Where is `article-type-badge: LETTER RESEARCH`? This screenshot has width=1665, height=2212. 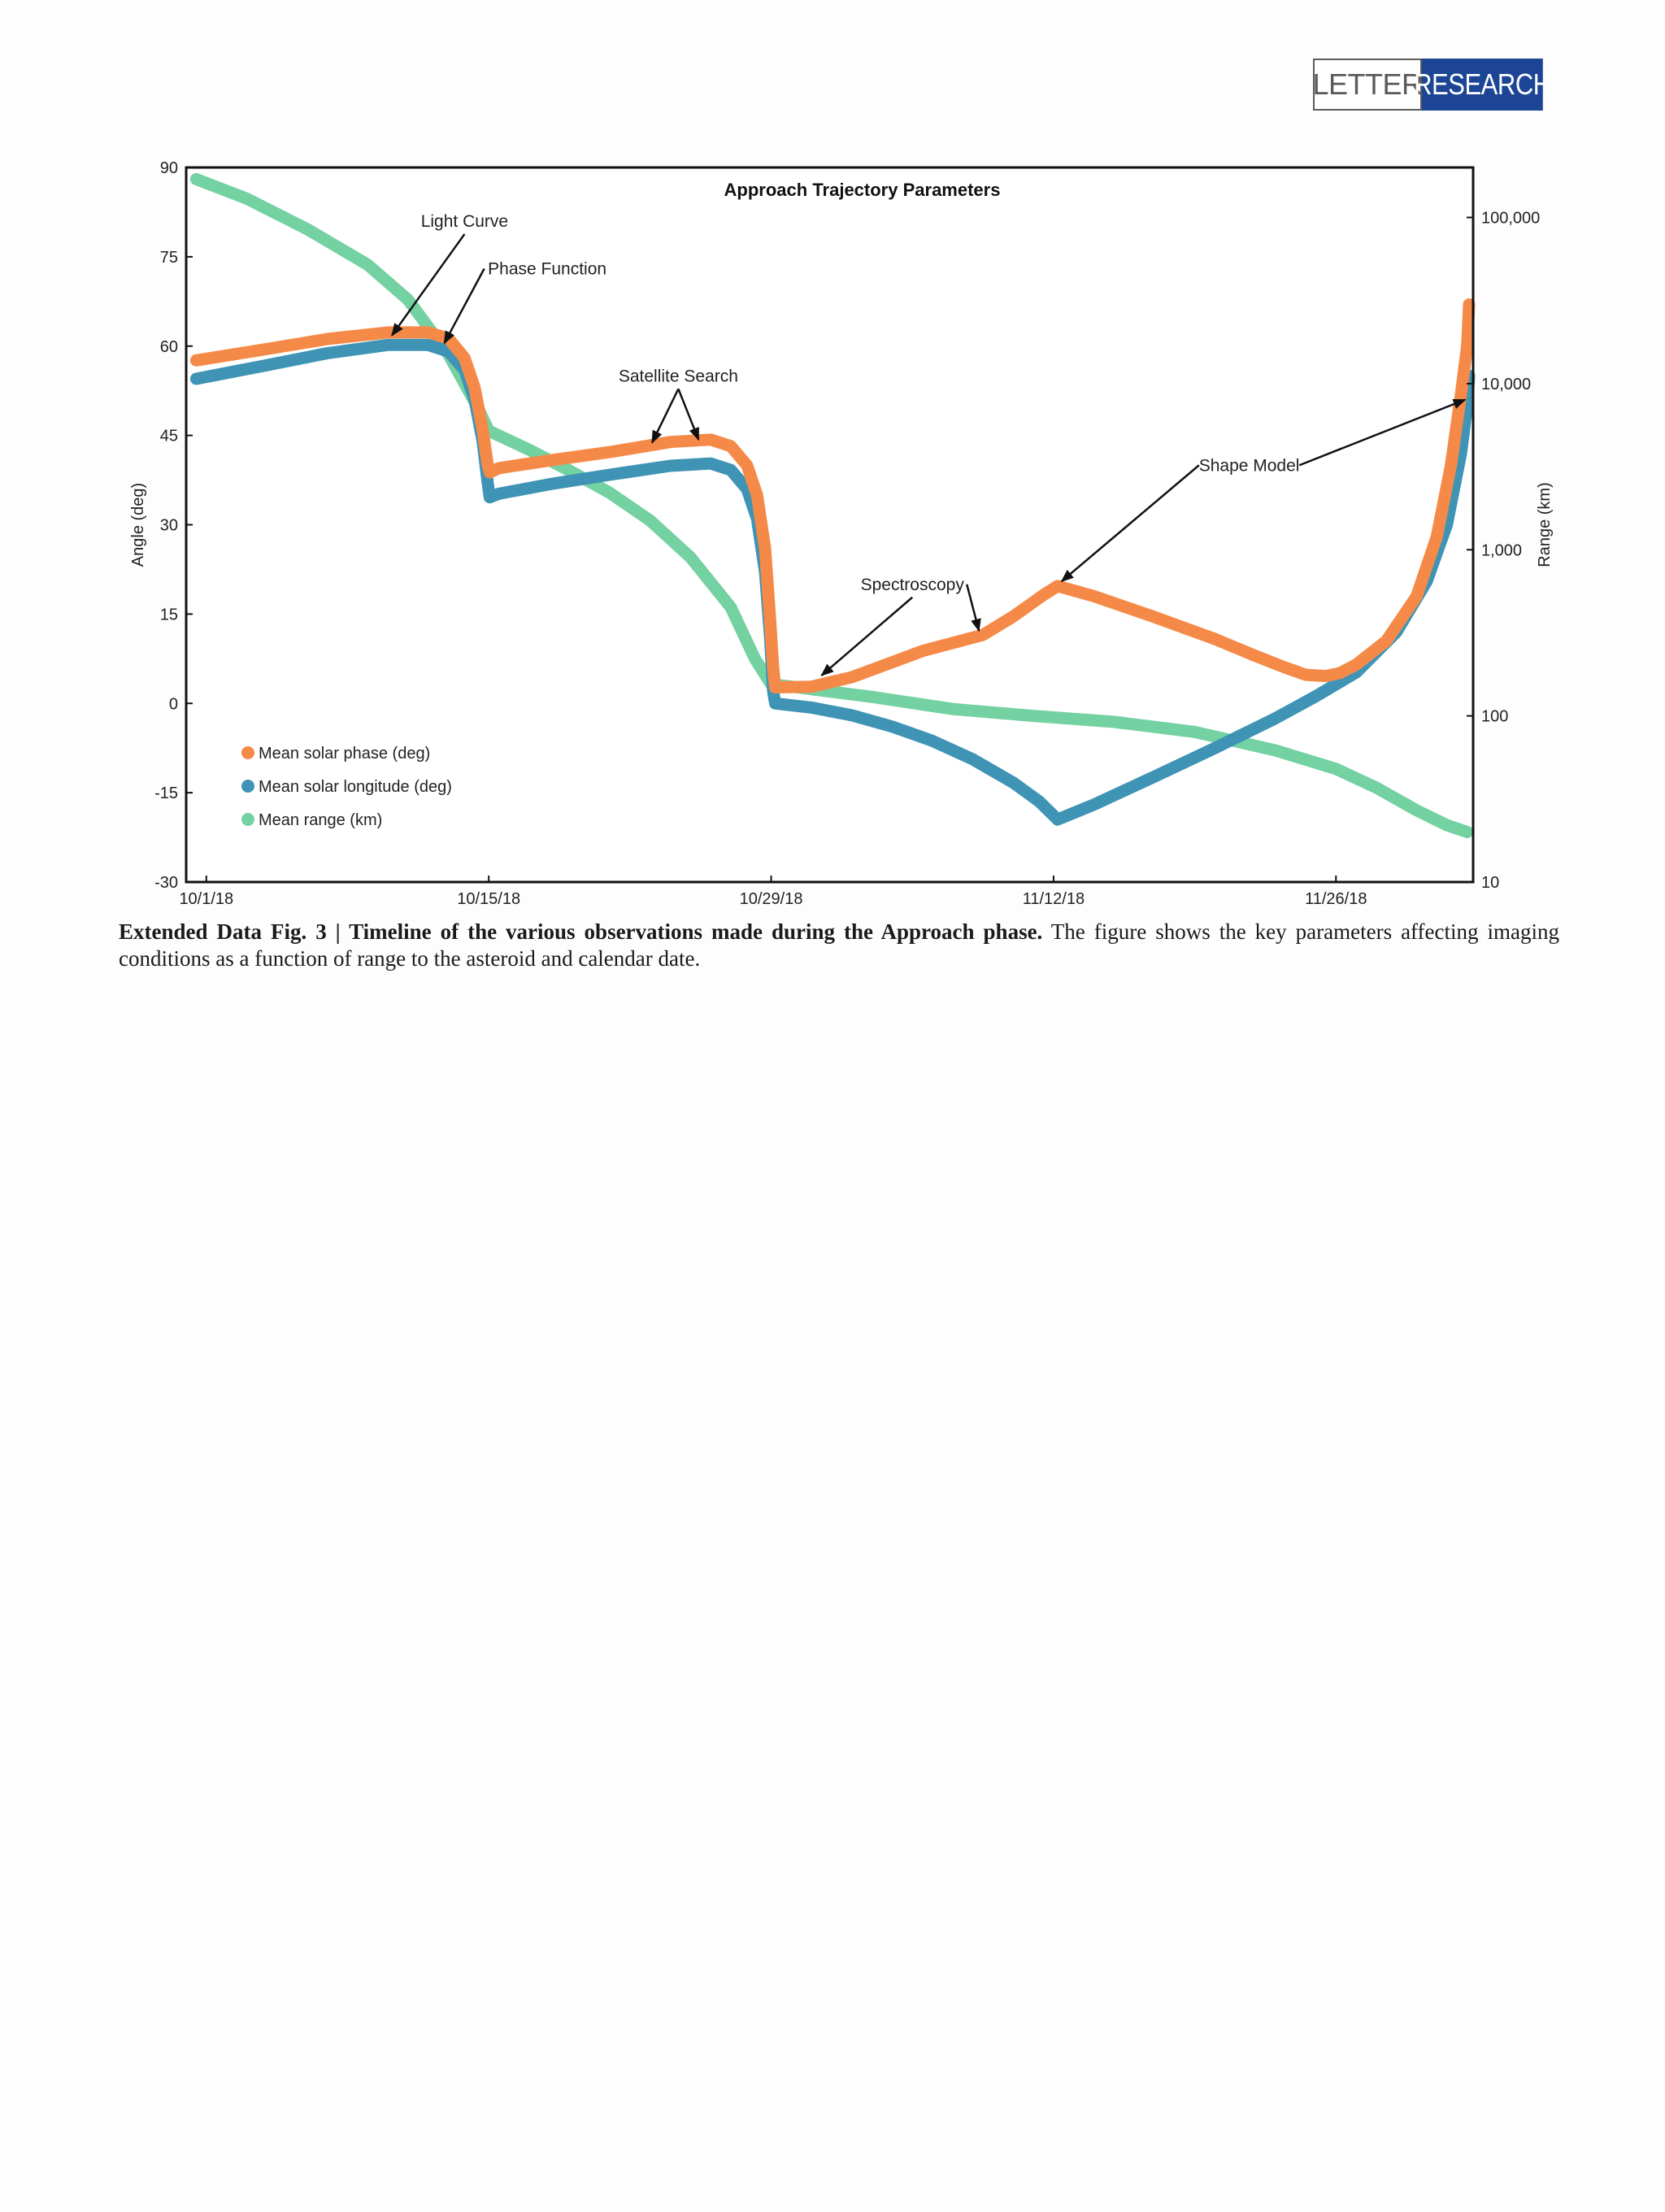
article-type-badge: LETTER RESEARCH is located at coordinates (1437, 85).